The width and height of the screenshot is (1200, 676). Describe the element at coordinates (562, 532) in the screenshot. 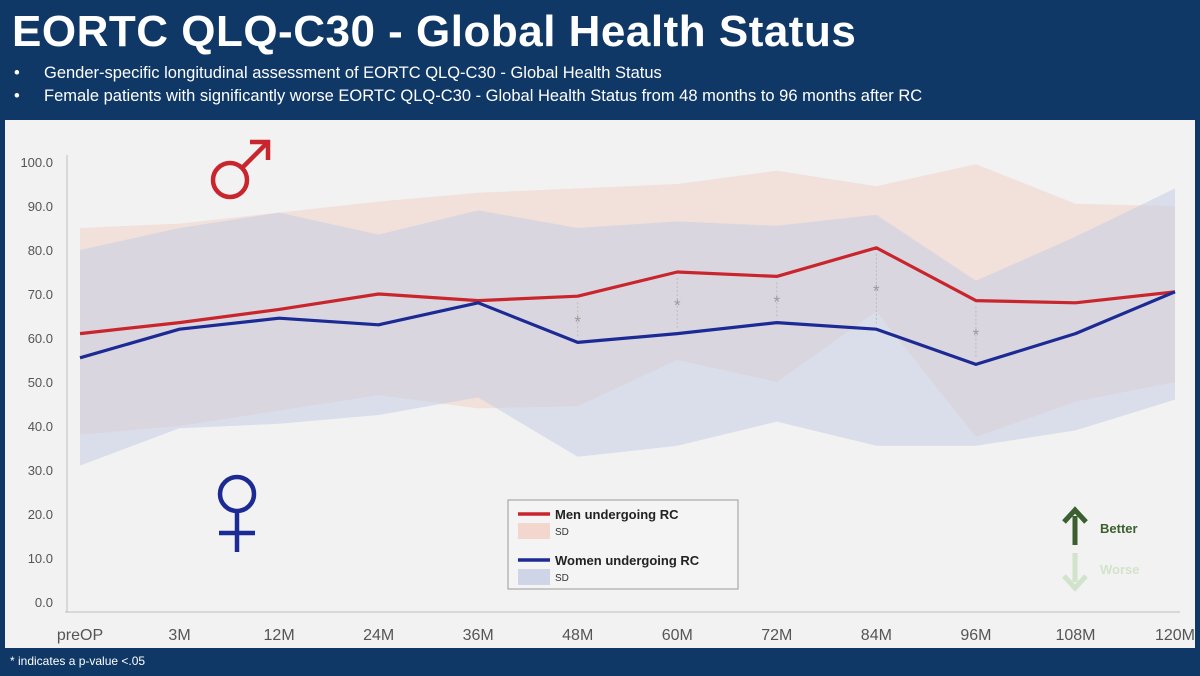

I see `legend-men-sd-label: SD` at that location.